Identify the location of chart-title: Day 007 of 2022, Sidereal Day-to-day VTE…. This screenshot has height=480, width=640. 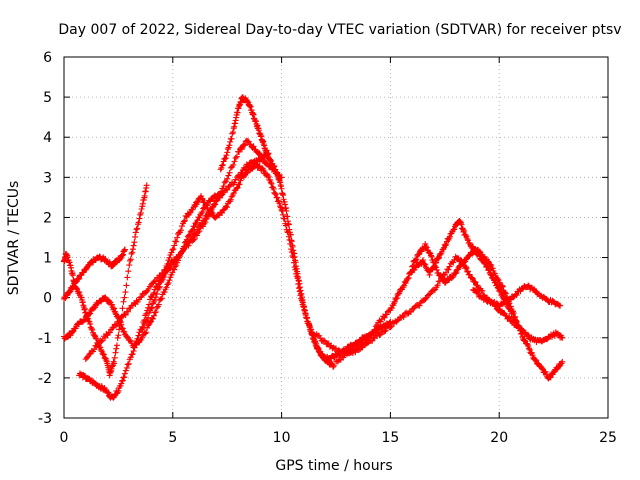
(339, 30).